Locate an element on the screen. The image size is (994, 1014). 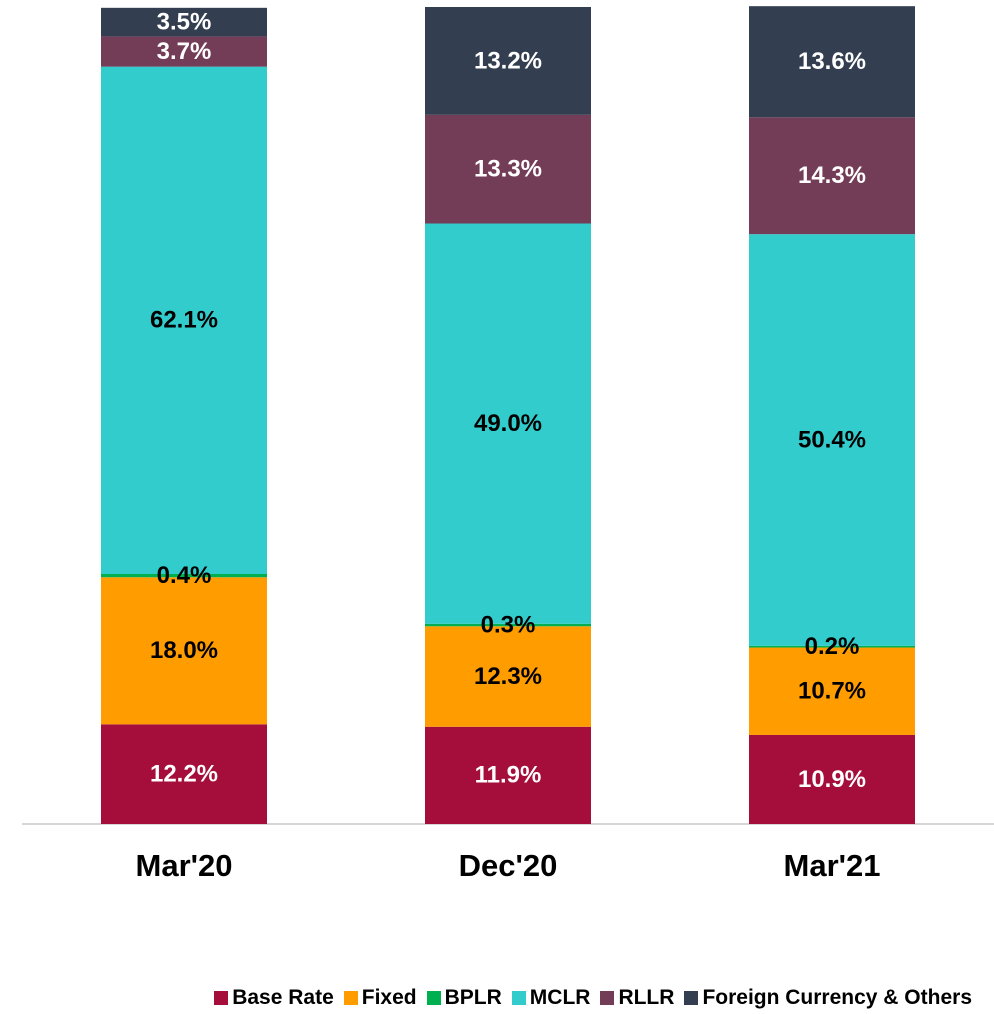
legend-label: RLLR is located at coordinates (646, 997).